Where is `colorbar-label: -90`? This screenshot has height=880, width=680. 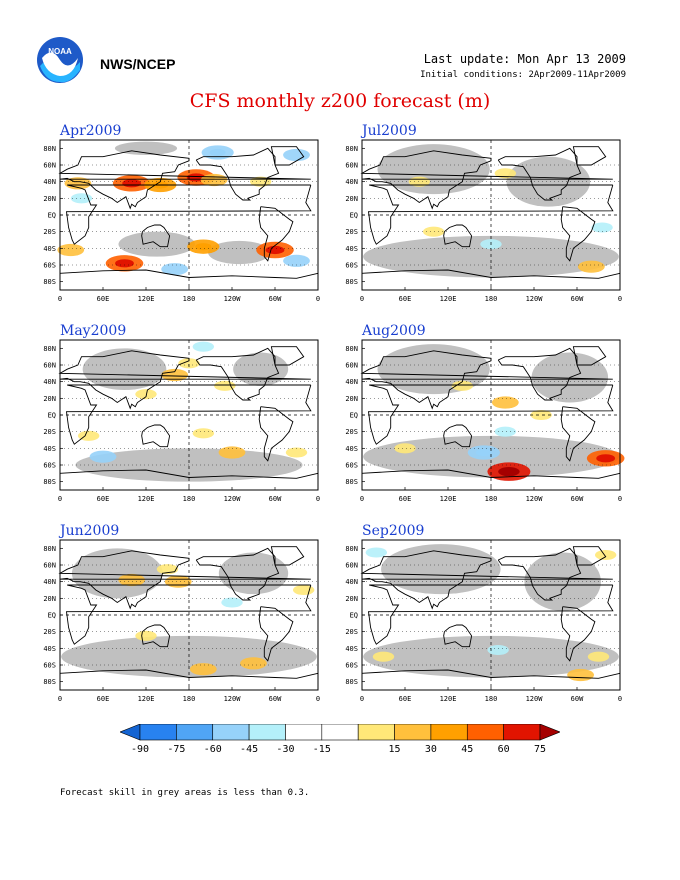
colorbar-label: -90 is located at coordinates (140, 749).